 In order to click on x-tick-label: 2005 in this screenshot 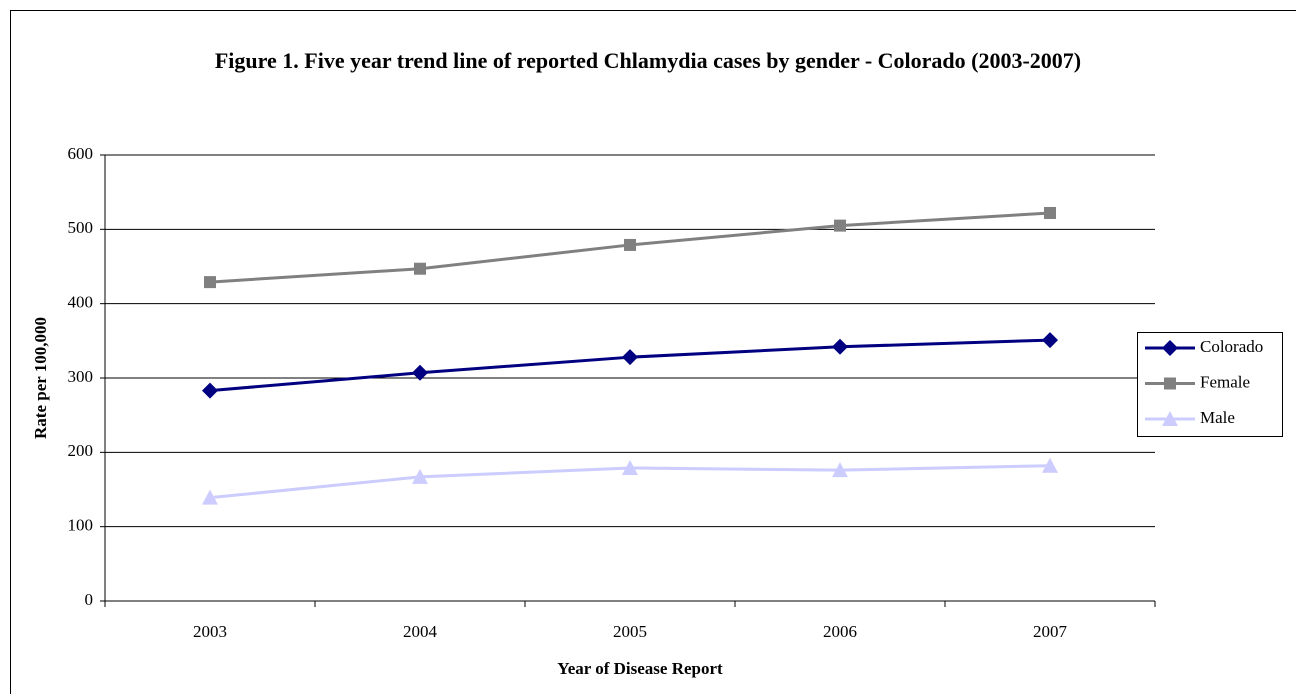, I will do `click(630, 631)`.